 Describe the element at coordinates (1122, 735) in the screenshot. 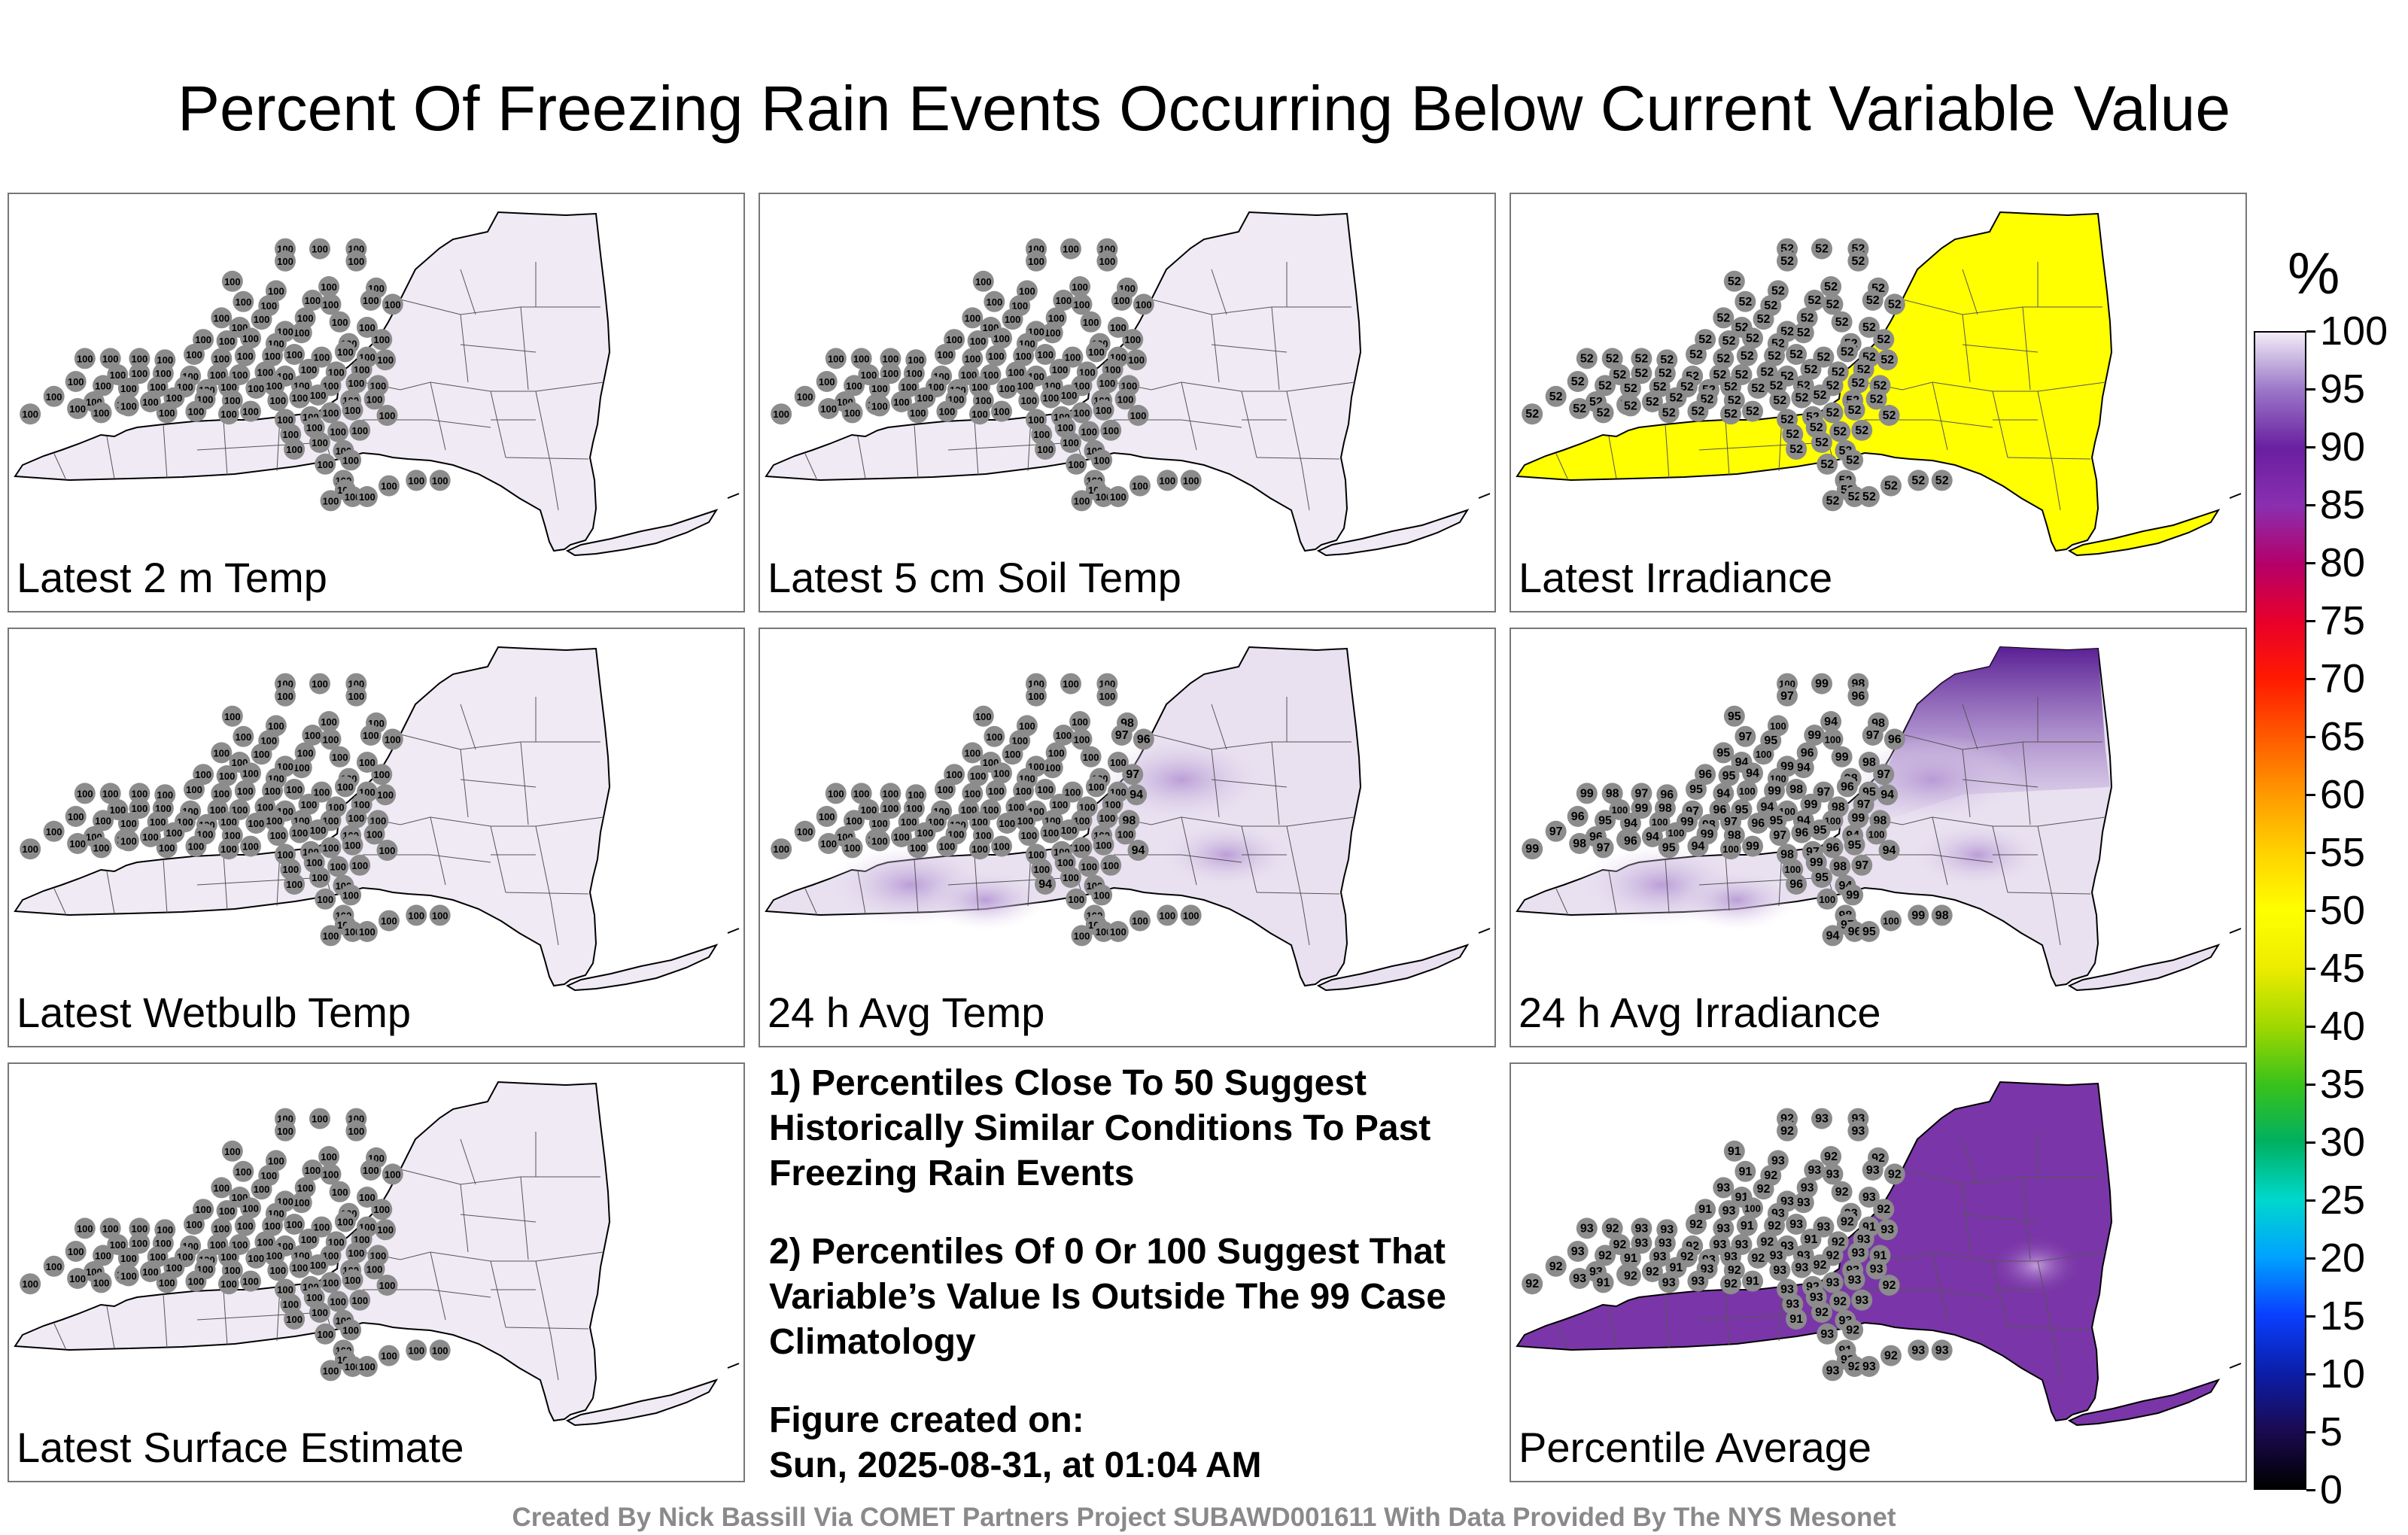

I see `station-value: 97` at that location.